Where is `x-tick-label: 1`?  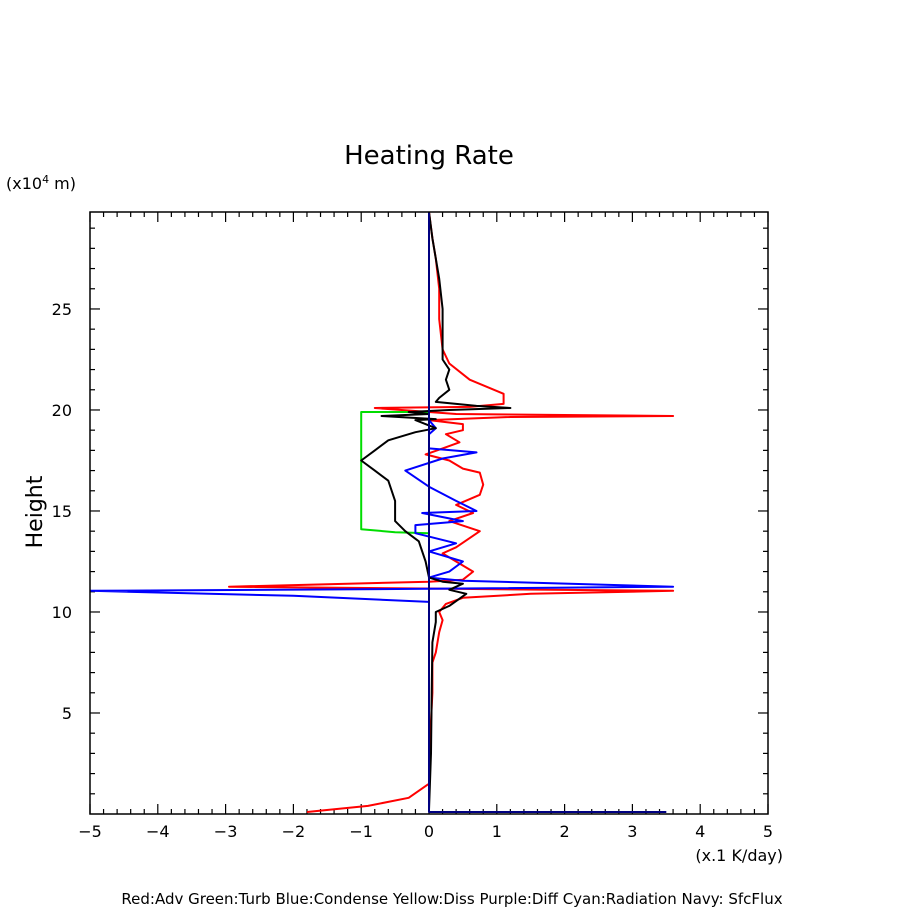
x-tick-label: 1 is located at coordinates (497, 831).